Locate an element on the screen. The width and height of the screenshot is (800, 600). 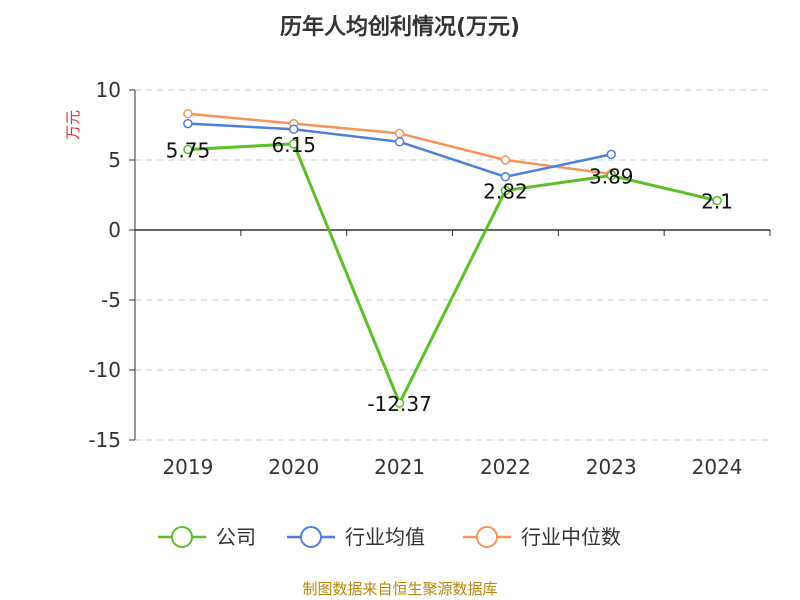
y-tick-label: -5 is located at coordinates (111, 300).